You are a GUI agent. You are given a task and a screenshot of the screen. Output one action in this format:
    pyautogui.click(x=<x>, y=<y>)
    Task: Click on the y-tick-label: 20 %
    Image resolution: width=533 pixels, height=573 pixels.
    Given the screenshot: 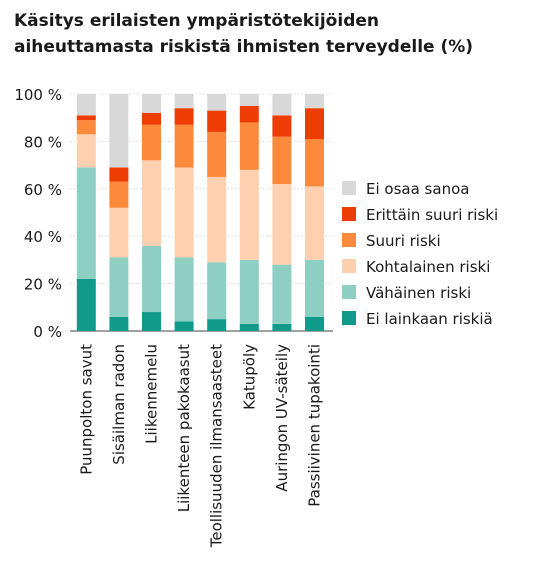 What is the action you would take?
    pyautogui.click(x=43, y=285)
    